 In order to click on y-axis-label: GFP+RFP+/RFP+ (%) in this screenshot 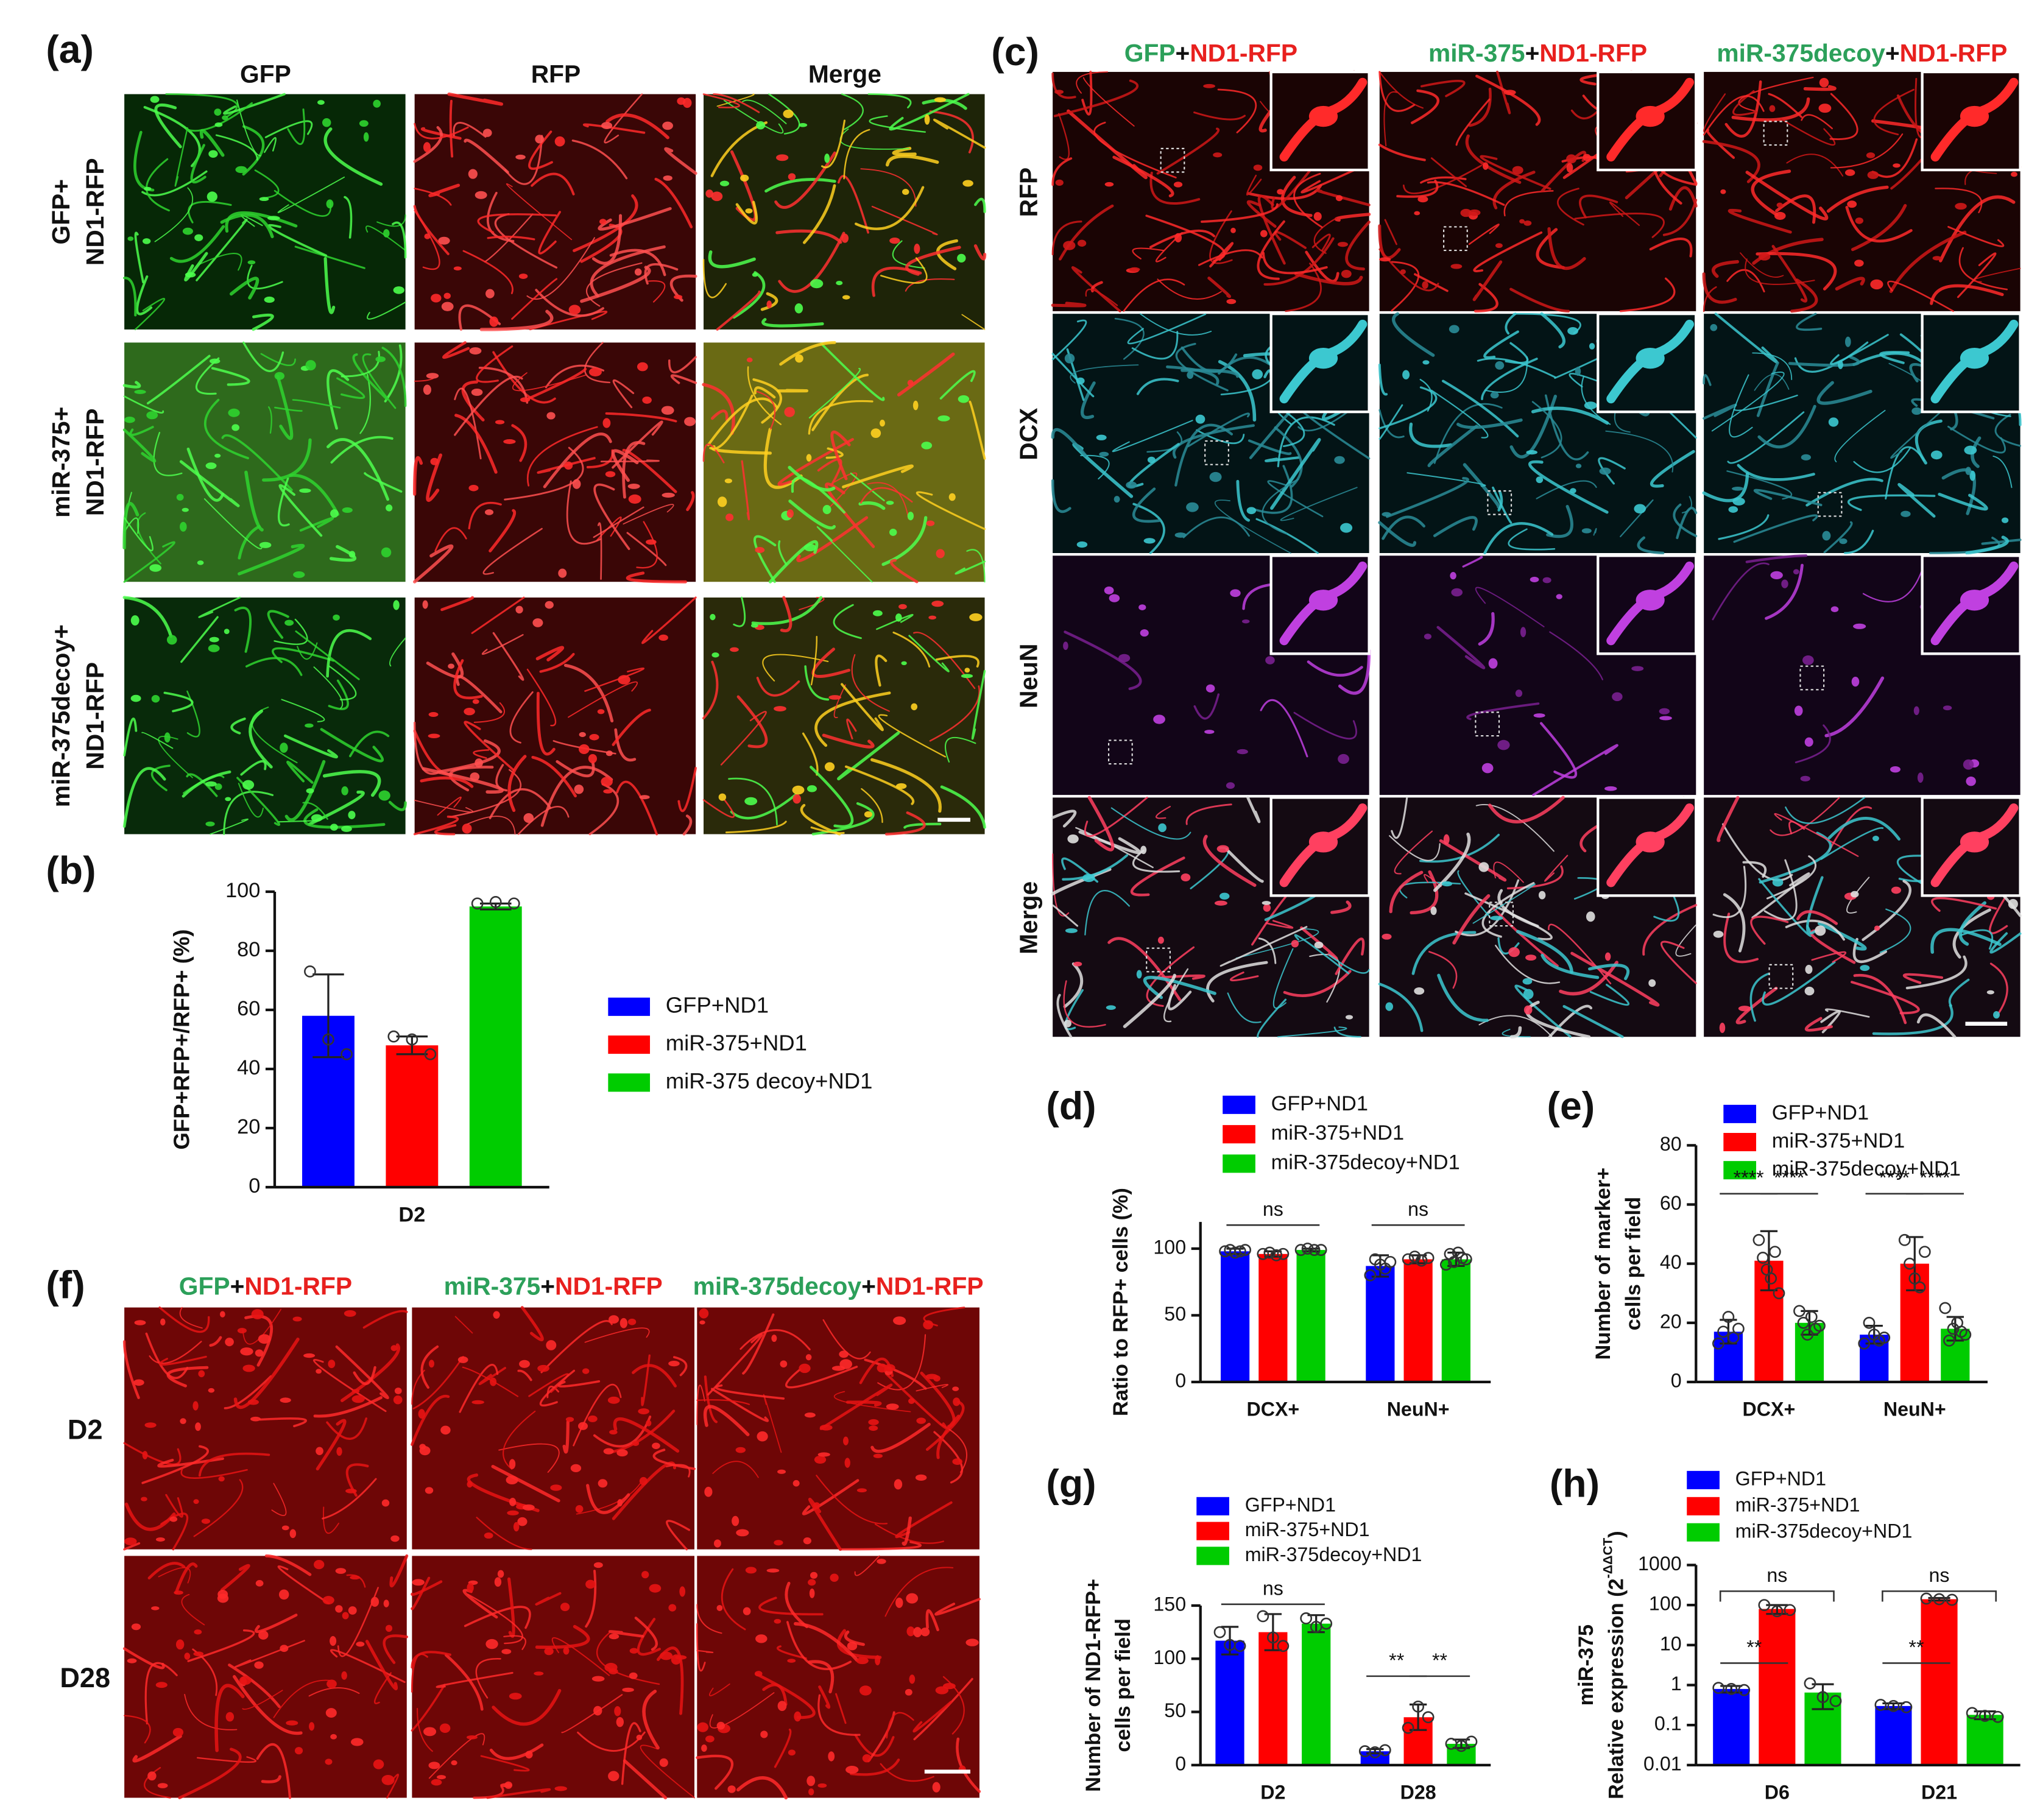, I will do `click(181, 1039)`.